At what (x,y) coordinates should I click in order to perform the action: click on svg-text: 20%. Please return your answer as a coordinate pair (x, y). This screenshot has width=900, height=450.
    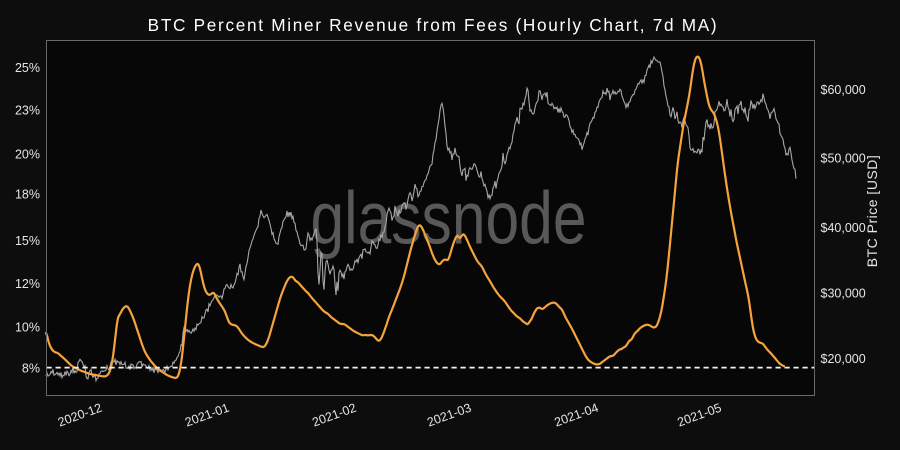
    Looking at the image, I should click on (27, 155).